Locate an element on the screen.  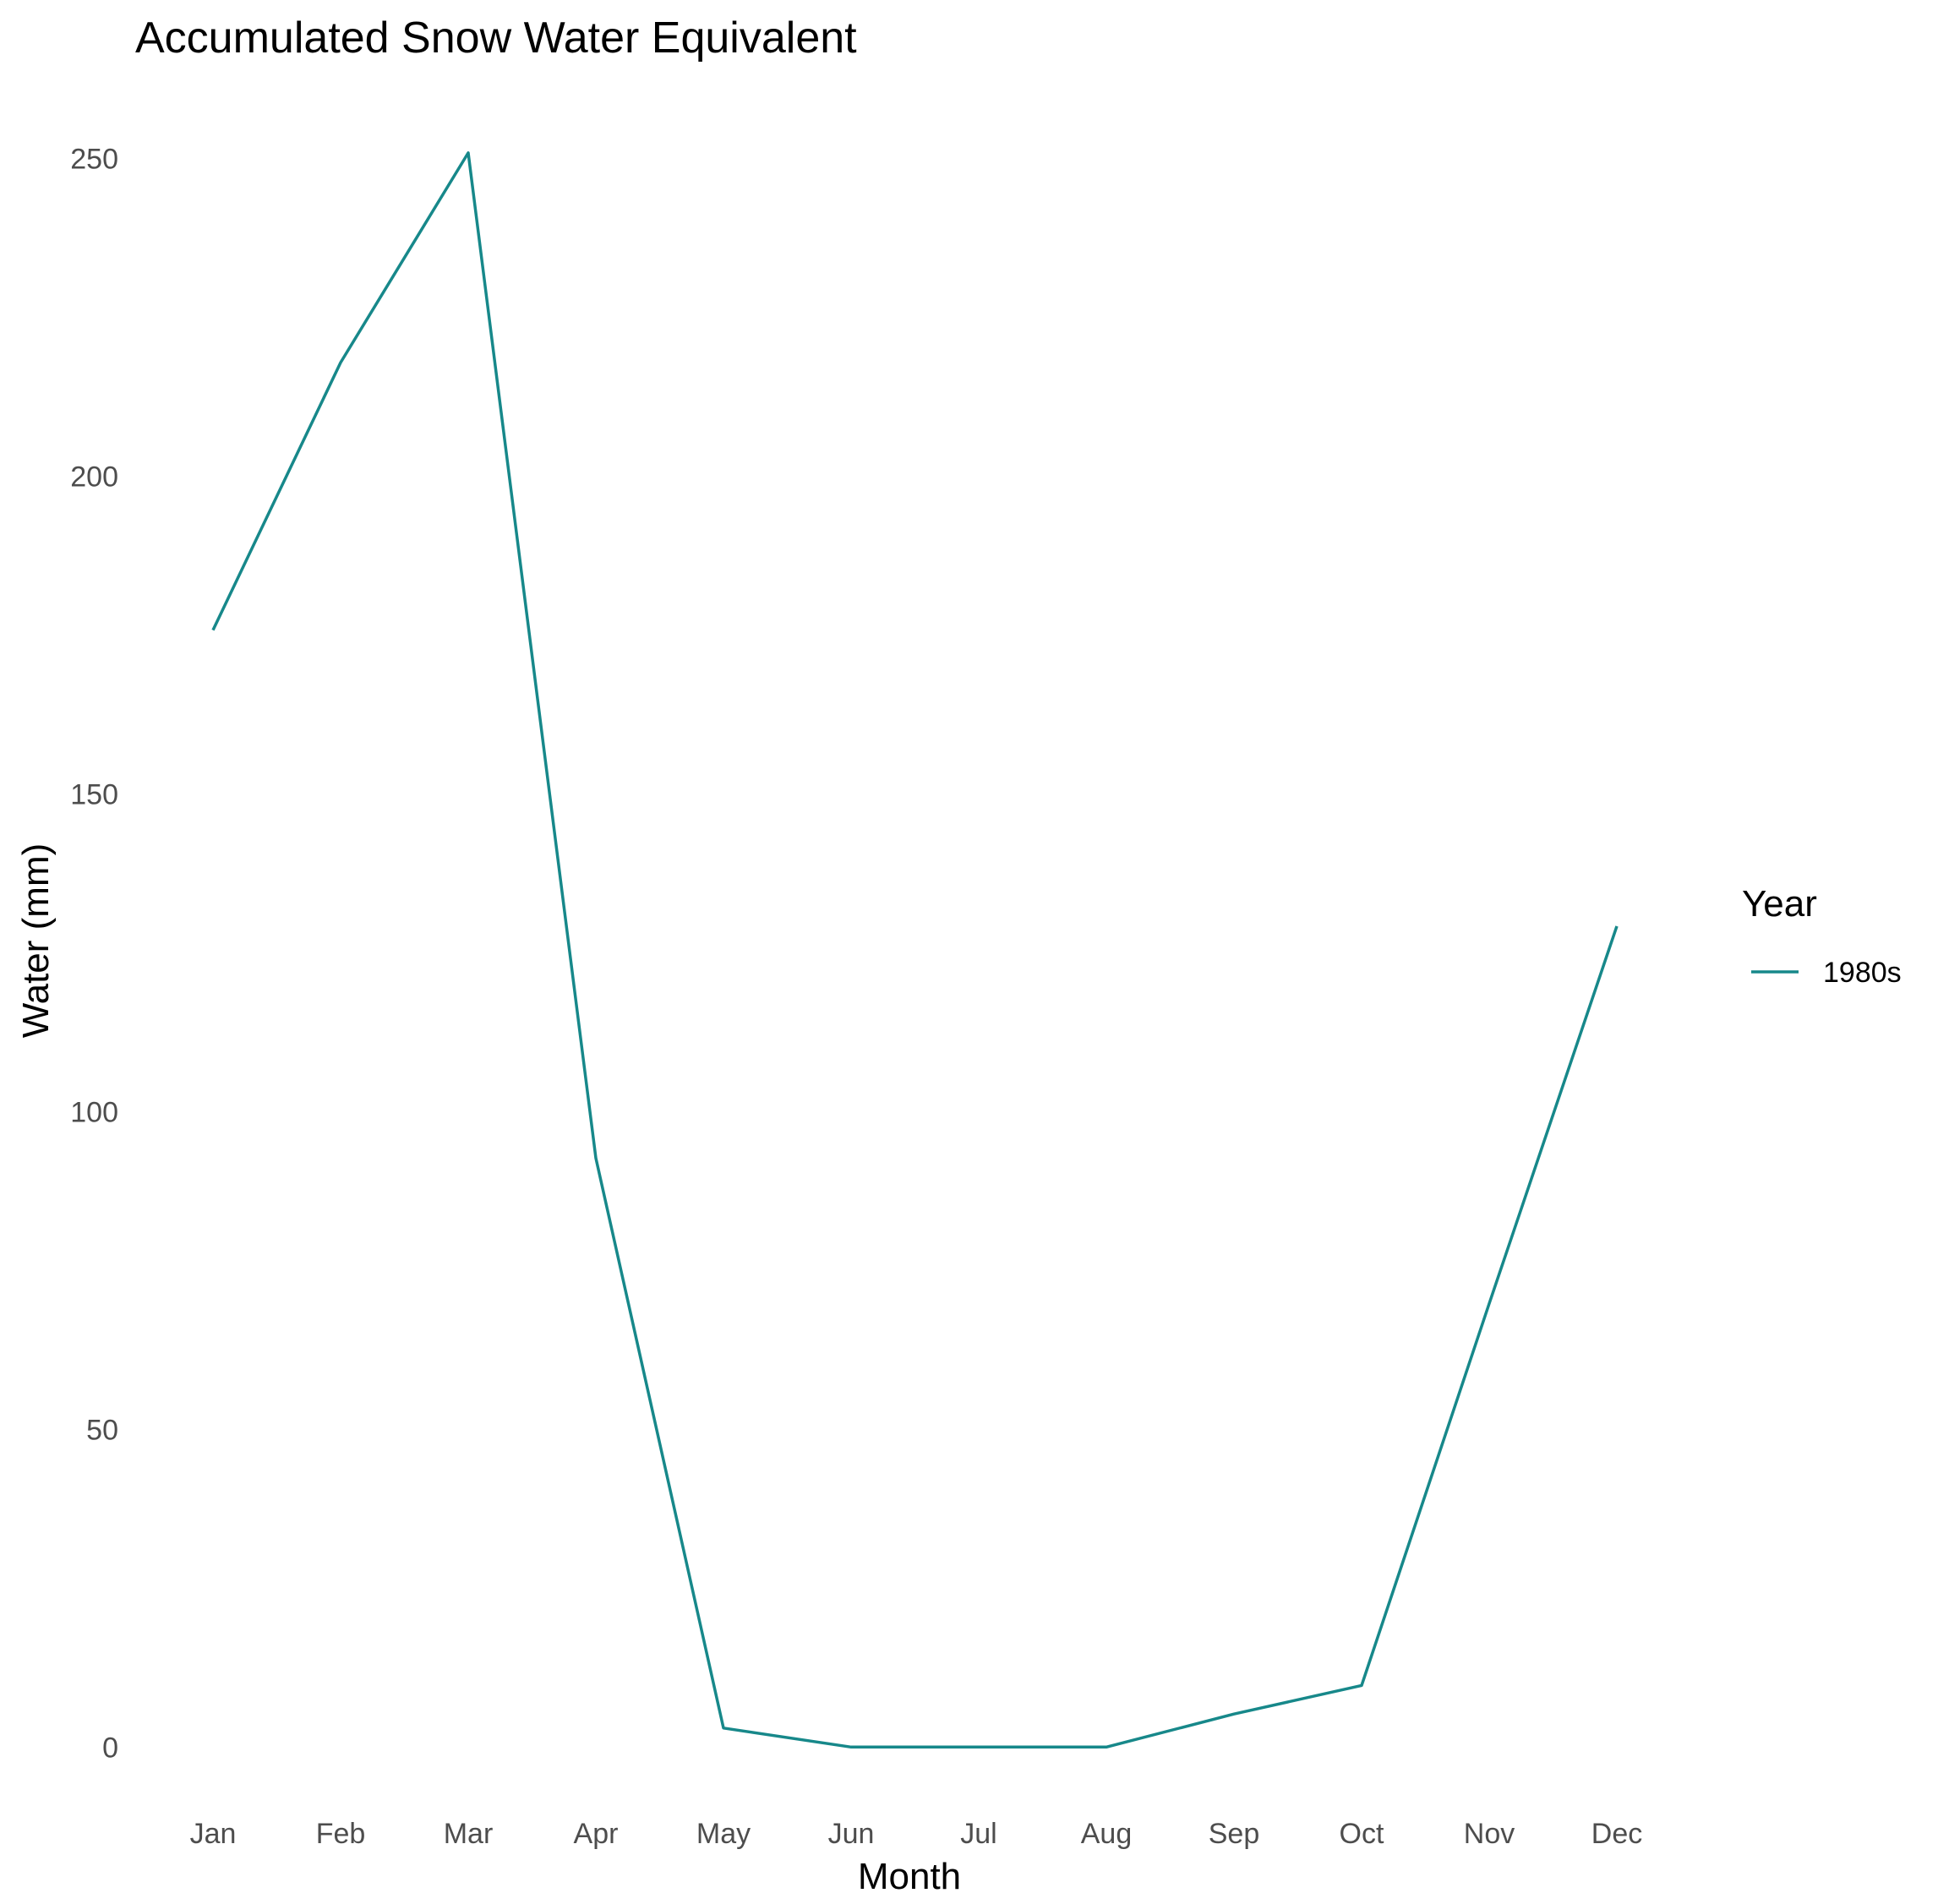
x-axis-ticks: Jan Feb Mar Apr May Jun Jul Aug Sep Oct Nov Dec is located at coordinates (916, 1834).